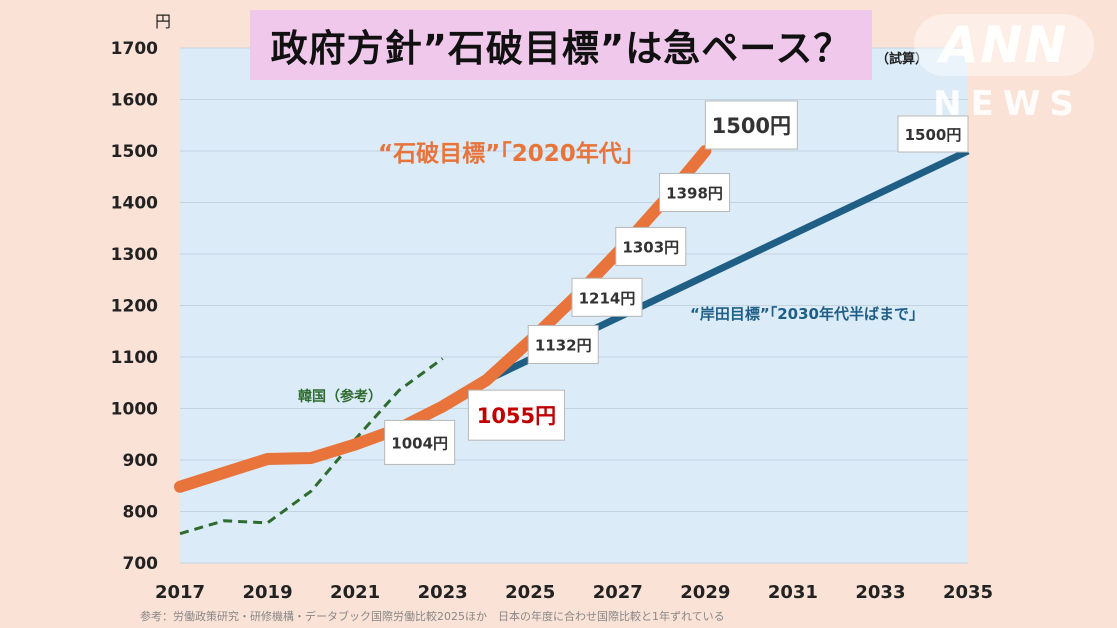 This screenshot has height=628, width=1117. Describe the element at coordinates (134, 255) in the screenshot. I see `y-tick-label: 1300` at that location.